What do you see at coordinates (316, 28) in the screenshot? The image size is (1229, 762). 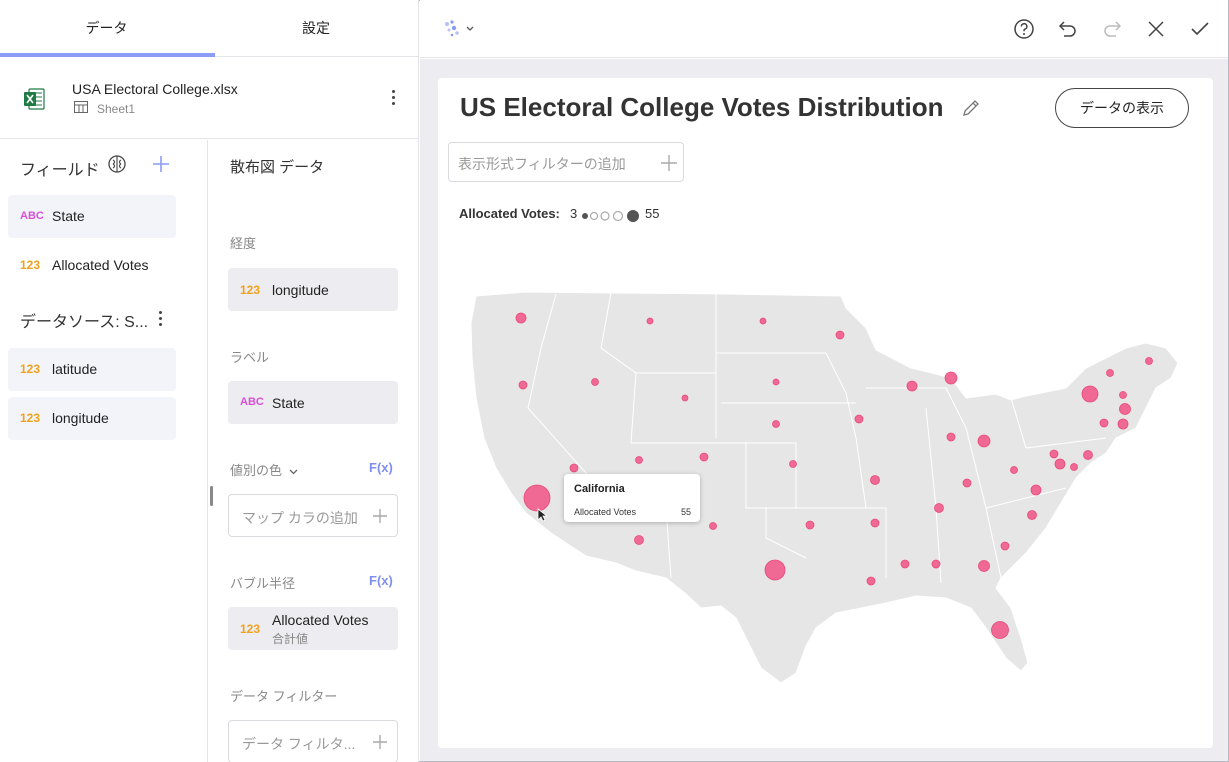 I see `tab-settings: 設定` at bounding box center [316, 28].